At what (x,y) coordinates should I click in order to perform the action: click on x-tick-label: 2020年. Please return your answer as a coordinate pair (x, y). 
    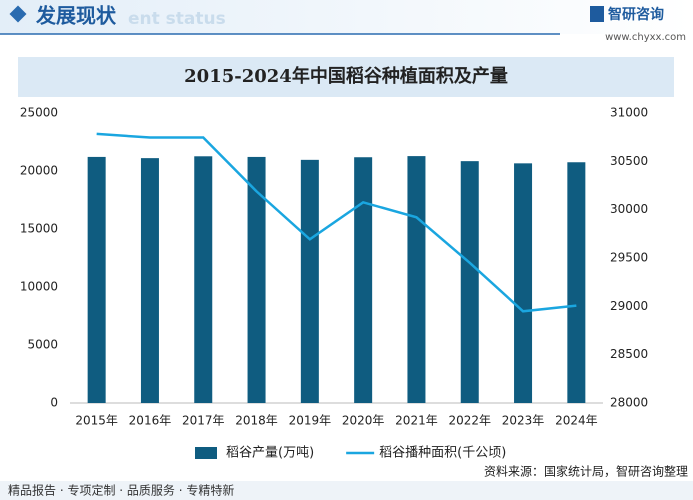
    Looking at the image, I should click on (363, 421).